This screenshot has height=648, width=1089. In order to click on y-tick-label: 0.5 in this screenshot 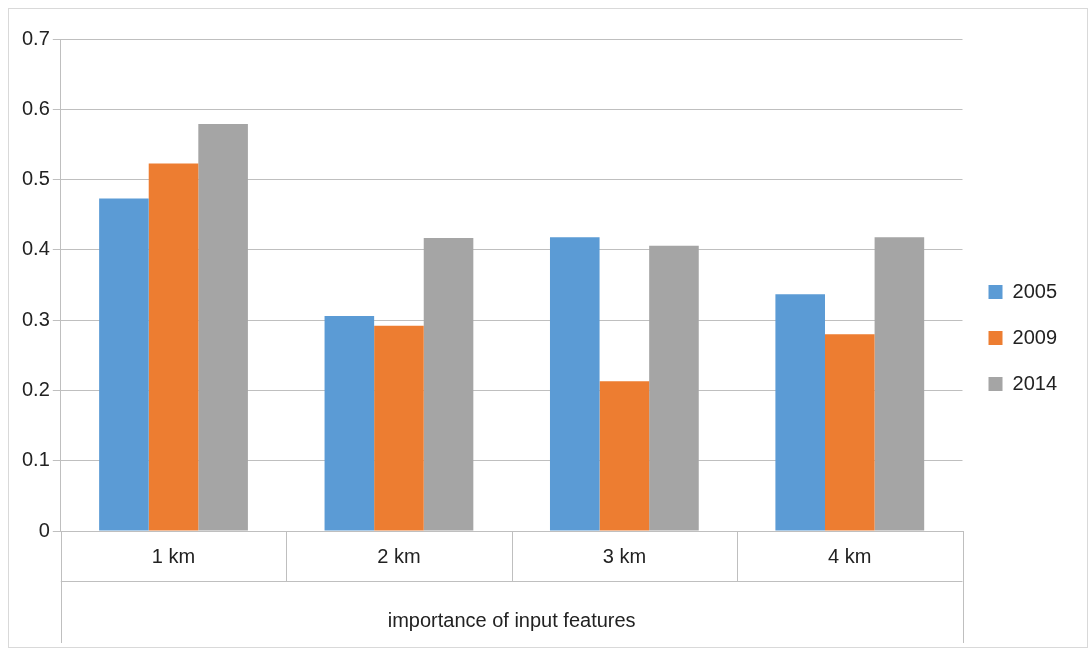, I will do `click(35, 178)`.